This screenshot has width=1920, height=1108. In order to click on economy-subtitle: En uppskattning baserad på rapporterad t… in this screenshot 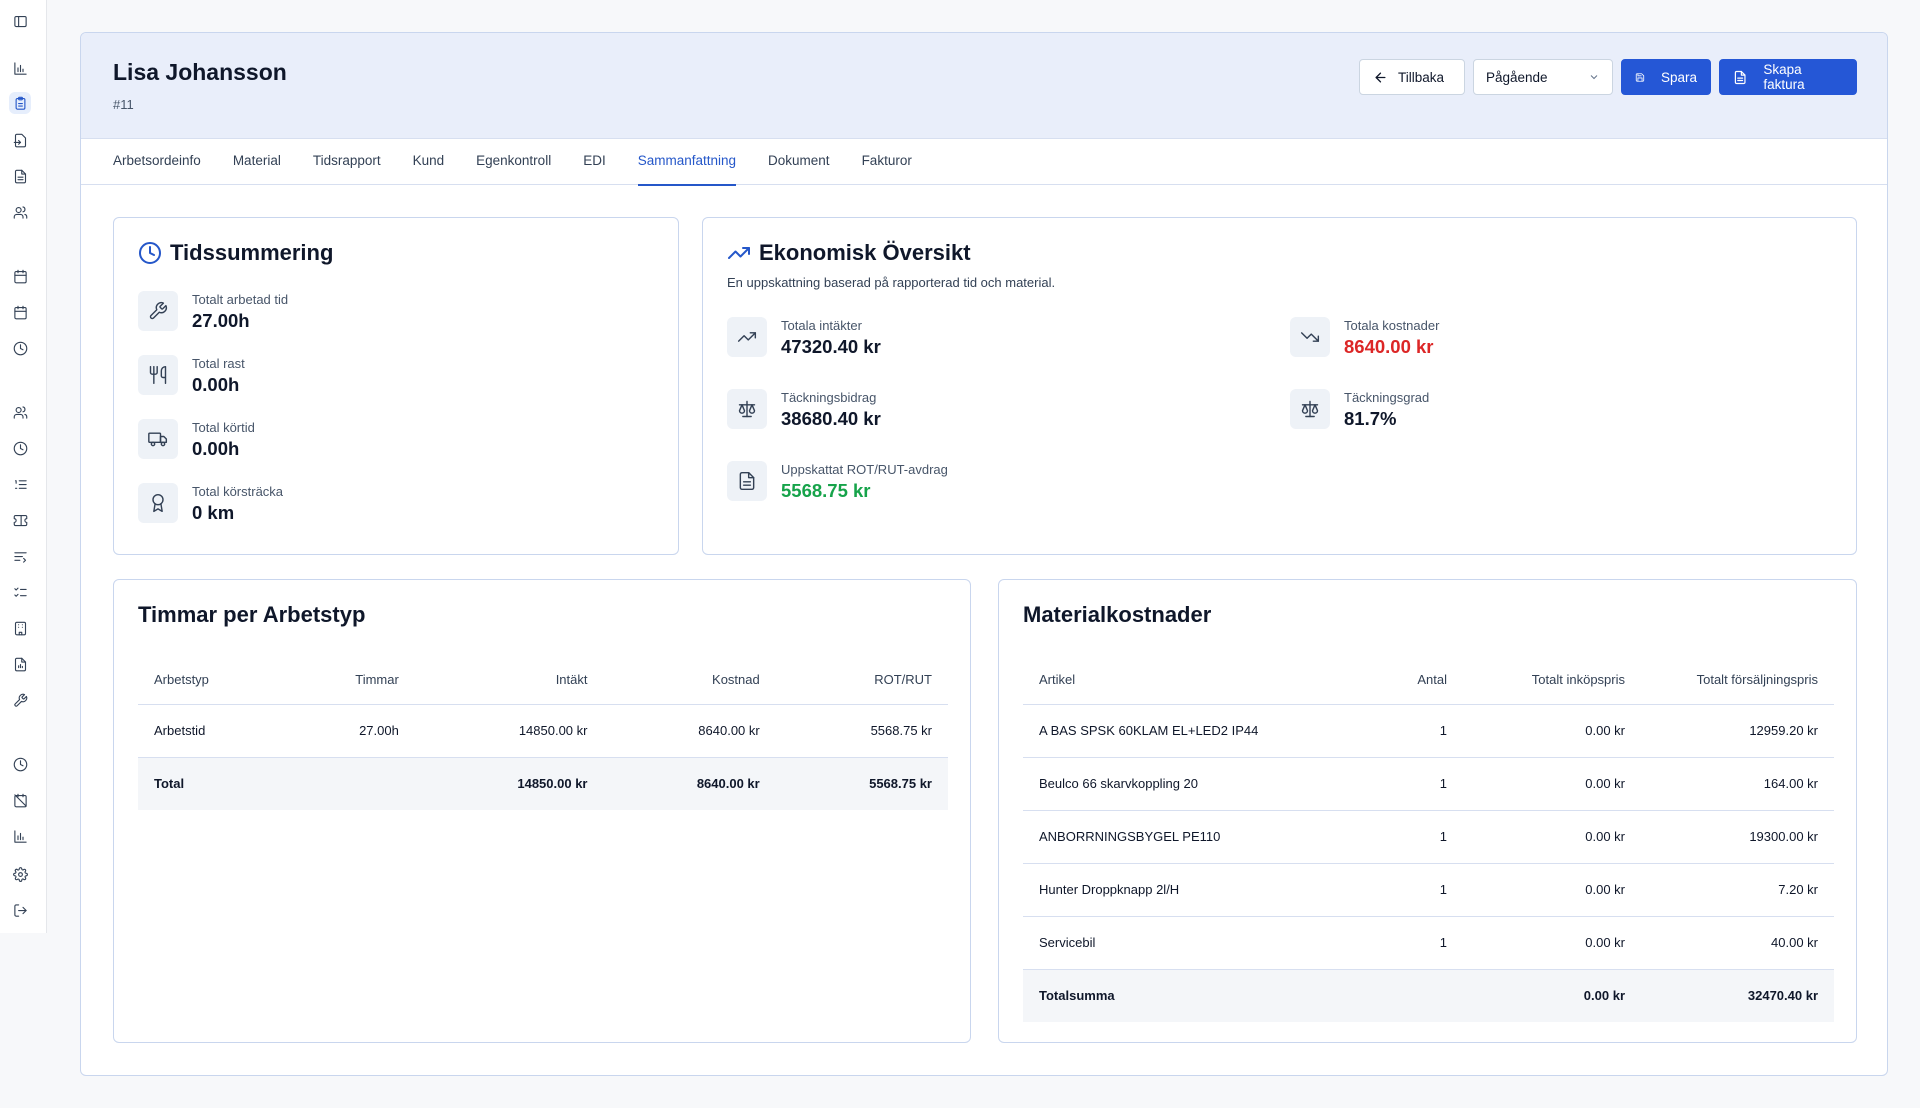, I will do `click(891, 282)`.